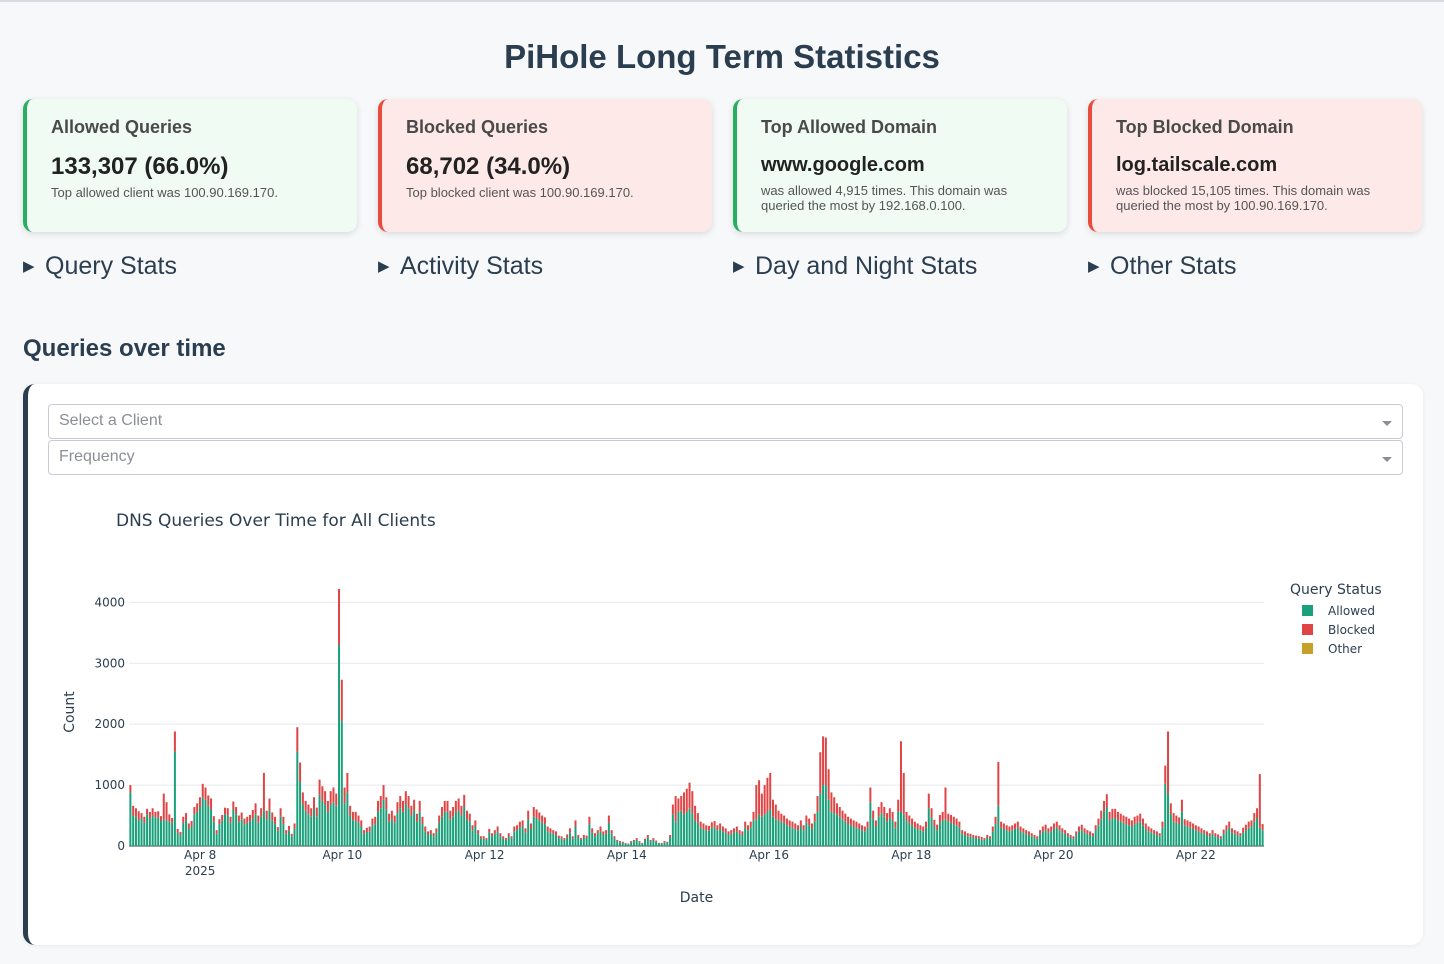  Describe the element at coordinates (1162, 266) in the screenshot. I see `other-stats-toggle: ▶ Other Stats` at that location.